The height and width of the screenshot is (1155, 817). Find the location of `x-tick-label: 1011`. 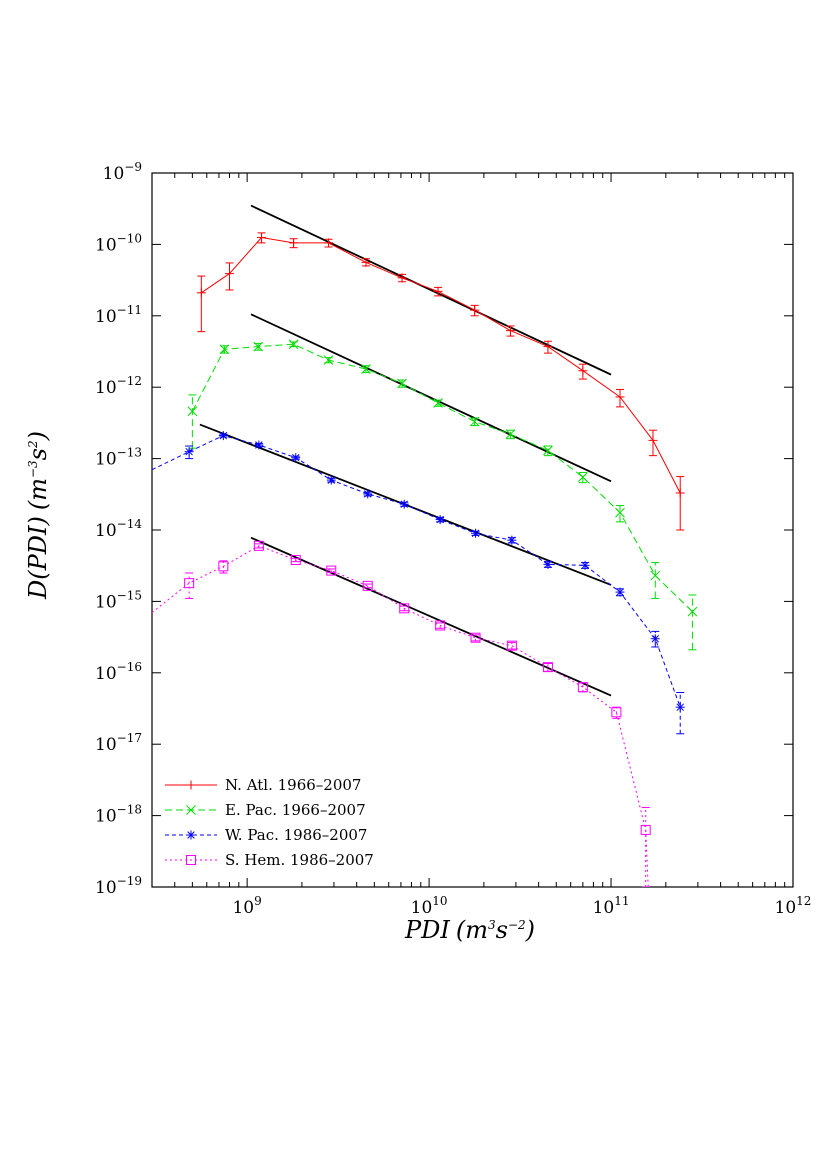

x-tick-label: 1011 is located at coordinates (611, 906).